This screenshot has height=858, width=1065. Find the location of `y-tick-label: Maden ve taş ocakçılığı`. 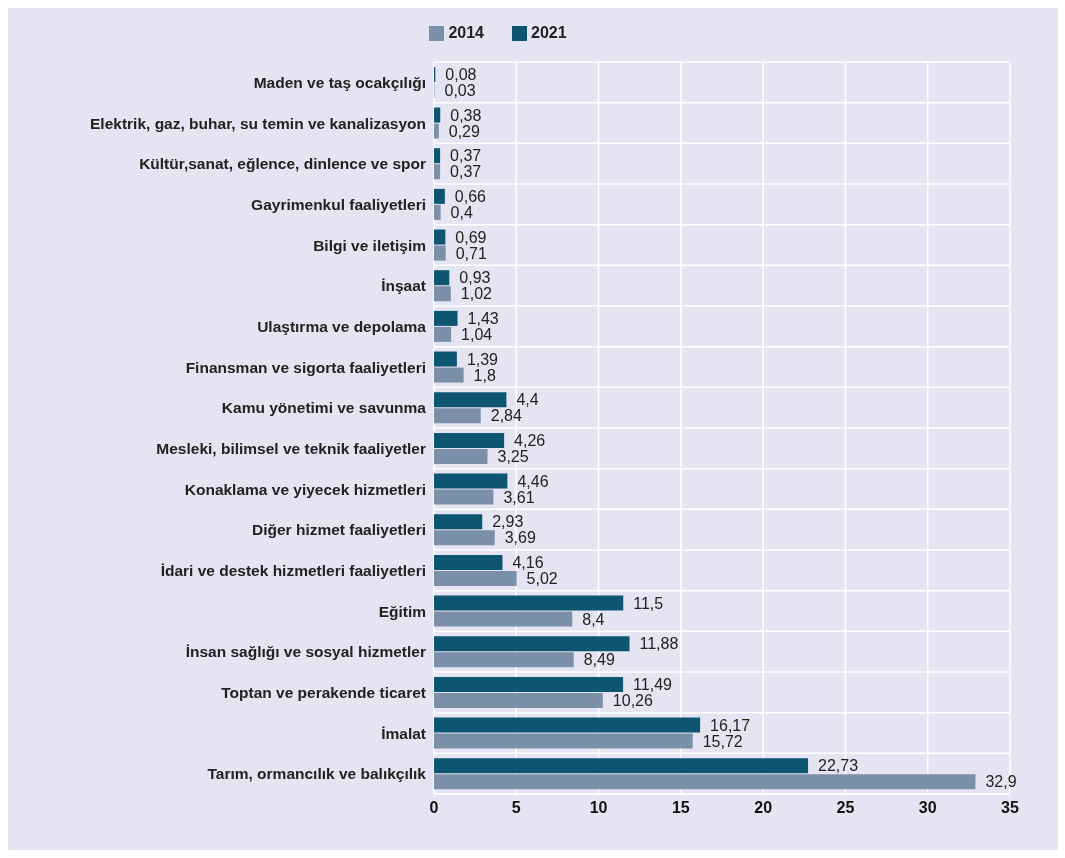

y-tick-label: Maden ve taş ocakçılığı is located at coordinates (339, 82).